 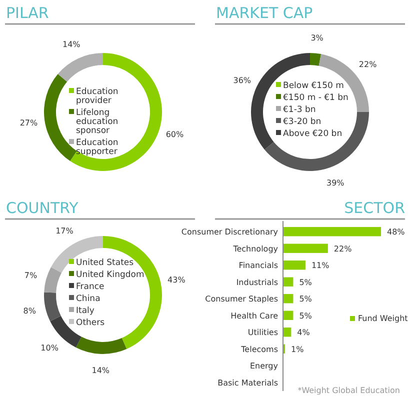 What do you see at coordinates (383, 318) in the screenshot?
I see `legend-label: Fund Weight` at bounding box center [383, 318].